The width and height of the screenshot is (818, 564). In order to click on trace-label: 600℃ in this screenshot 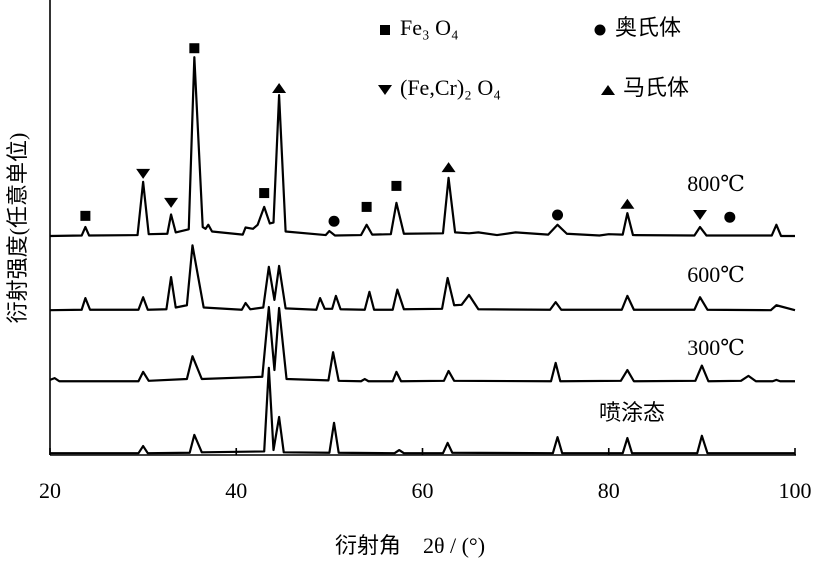, I will do `click(716, 274)`.